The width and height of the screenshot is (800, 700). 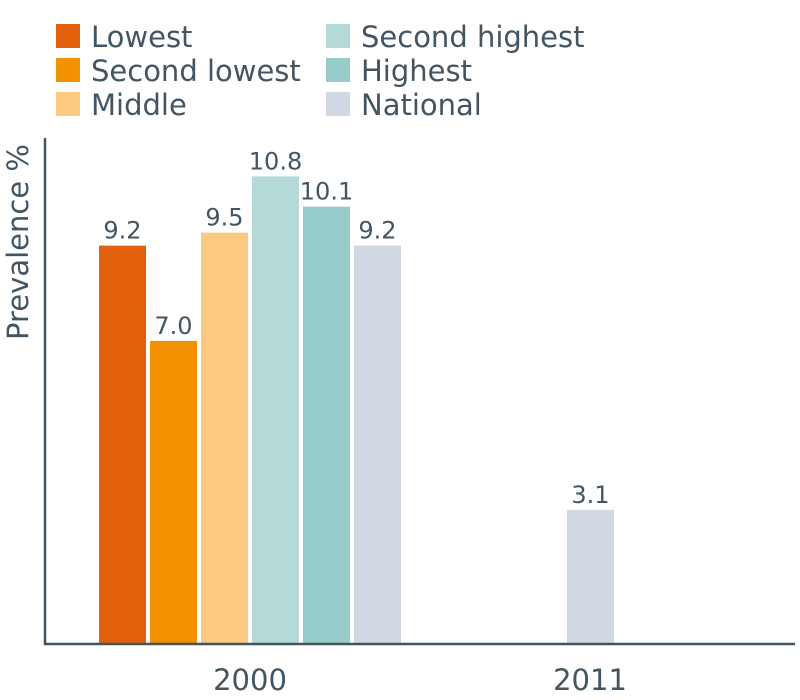 I want to click on bar-second-highest-2000, so click(x=275, y=410).